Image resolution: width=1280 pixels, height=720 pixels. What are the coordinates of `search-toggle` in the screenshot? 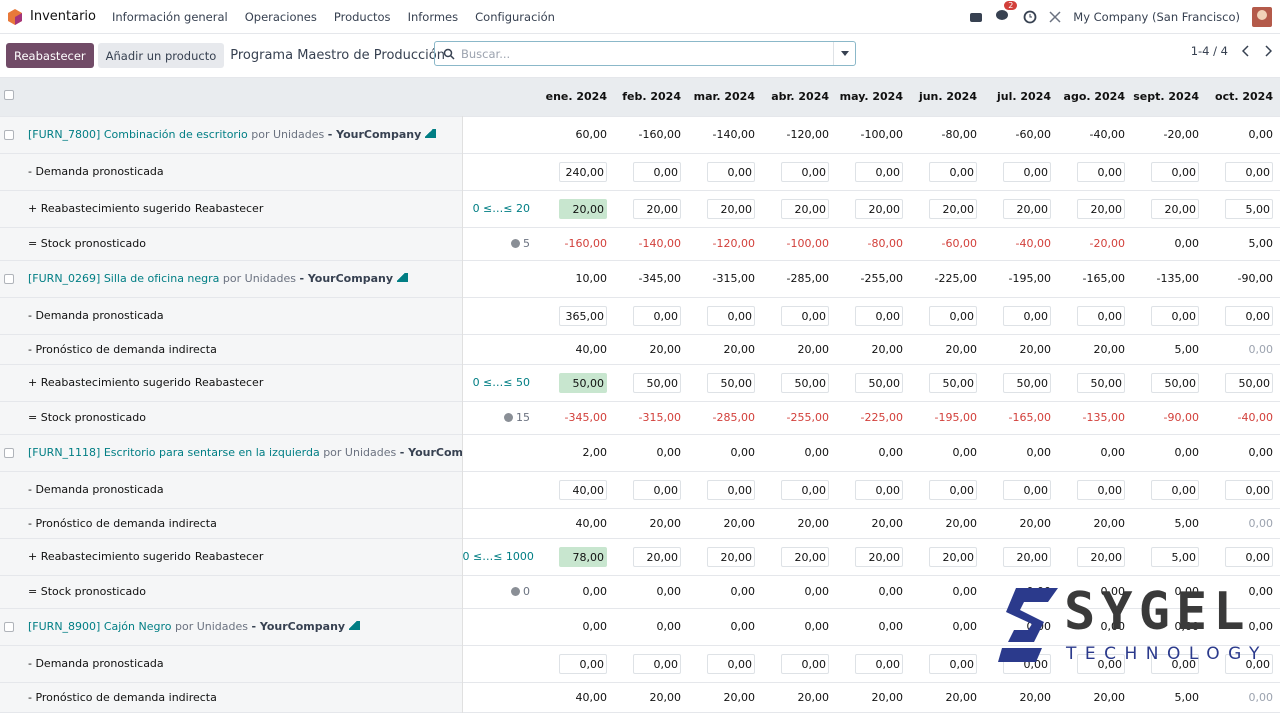 It's located at (844, 53).